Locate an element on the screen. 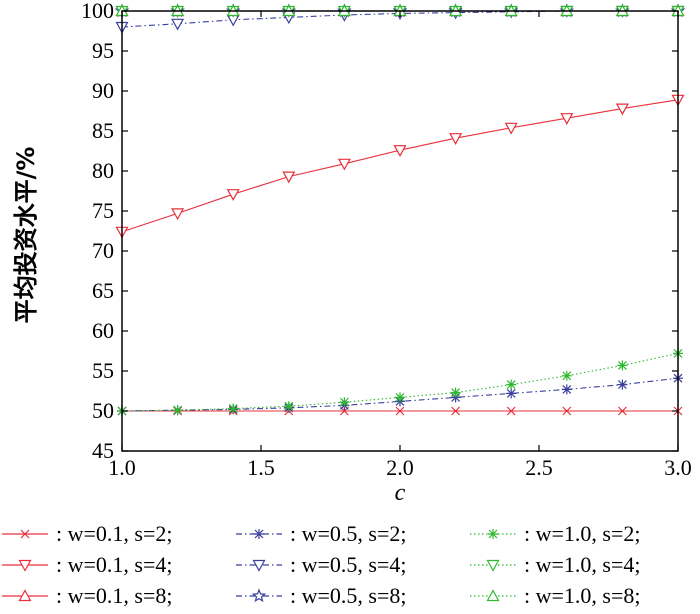  legend-label: : w=0.5, s=4; is located at coordinates (348, 564).